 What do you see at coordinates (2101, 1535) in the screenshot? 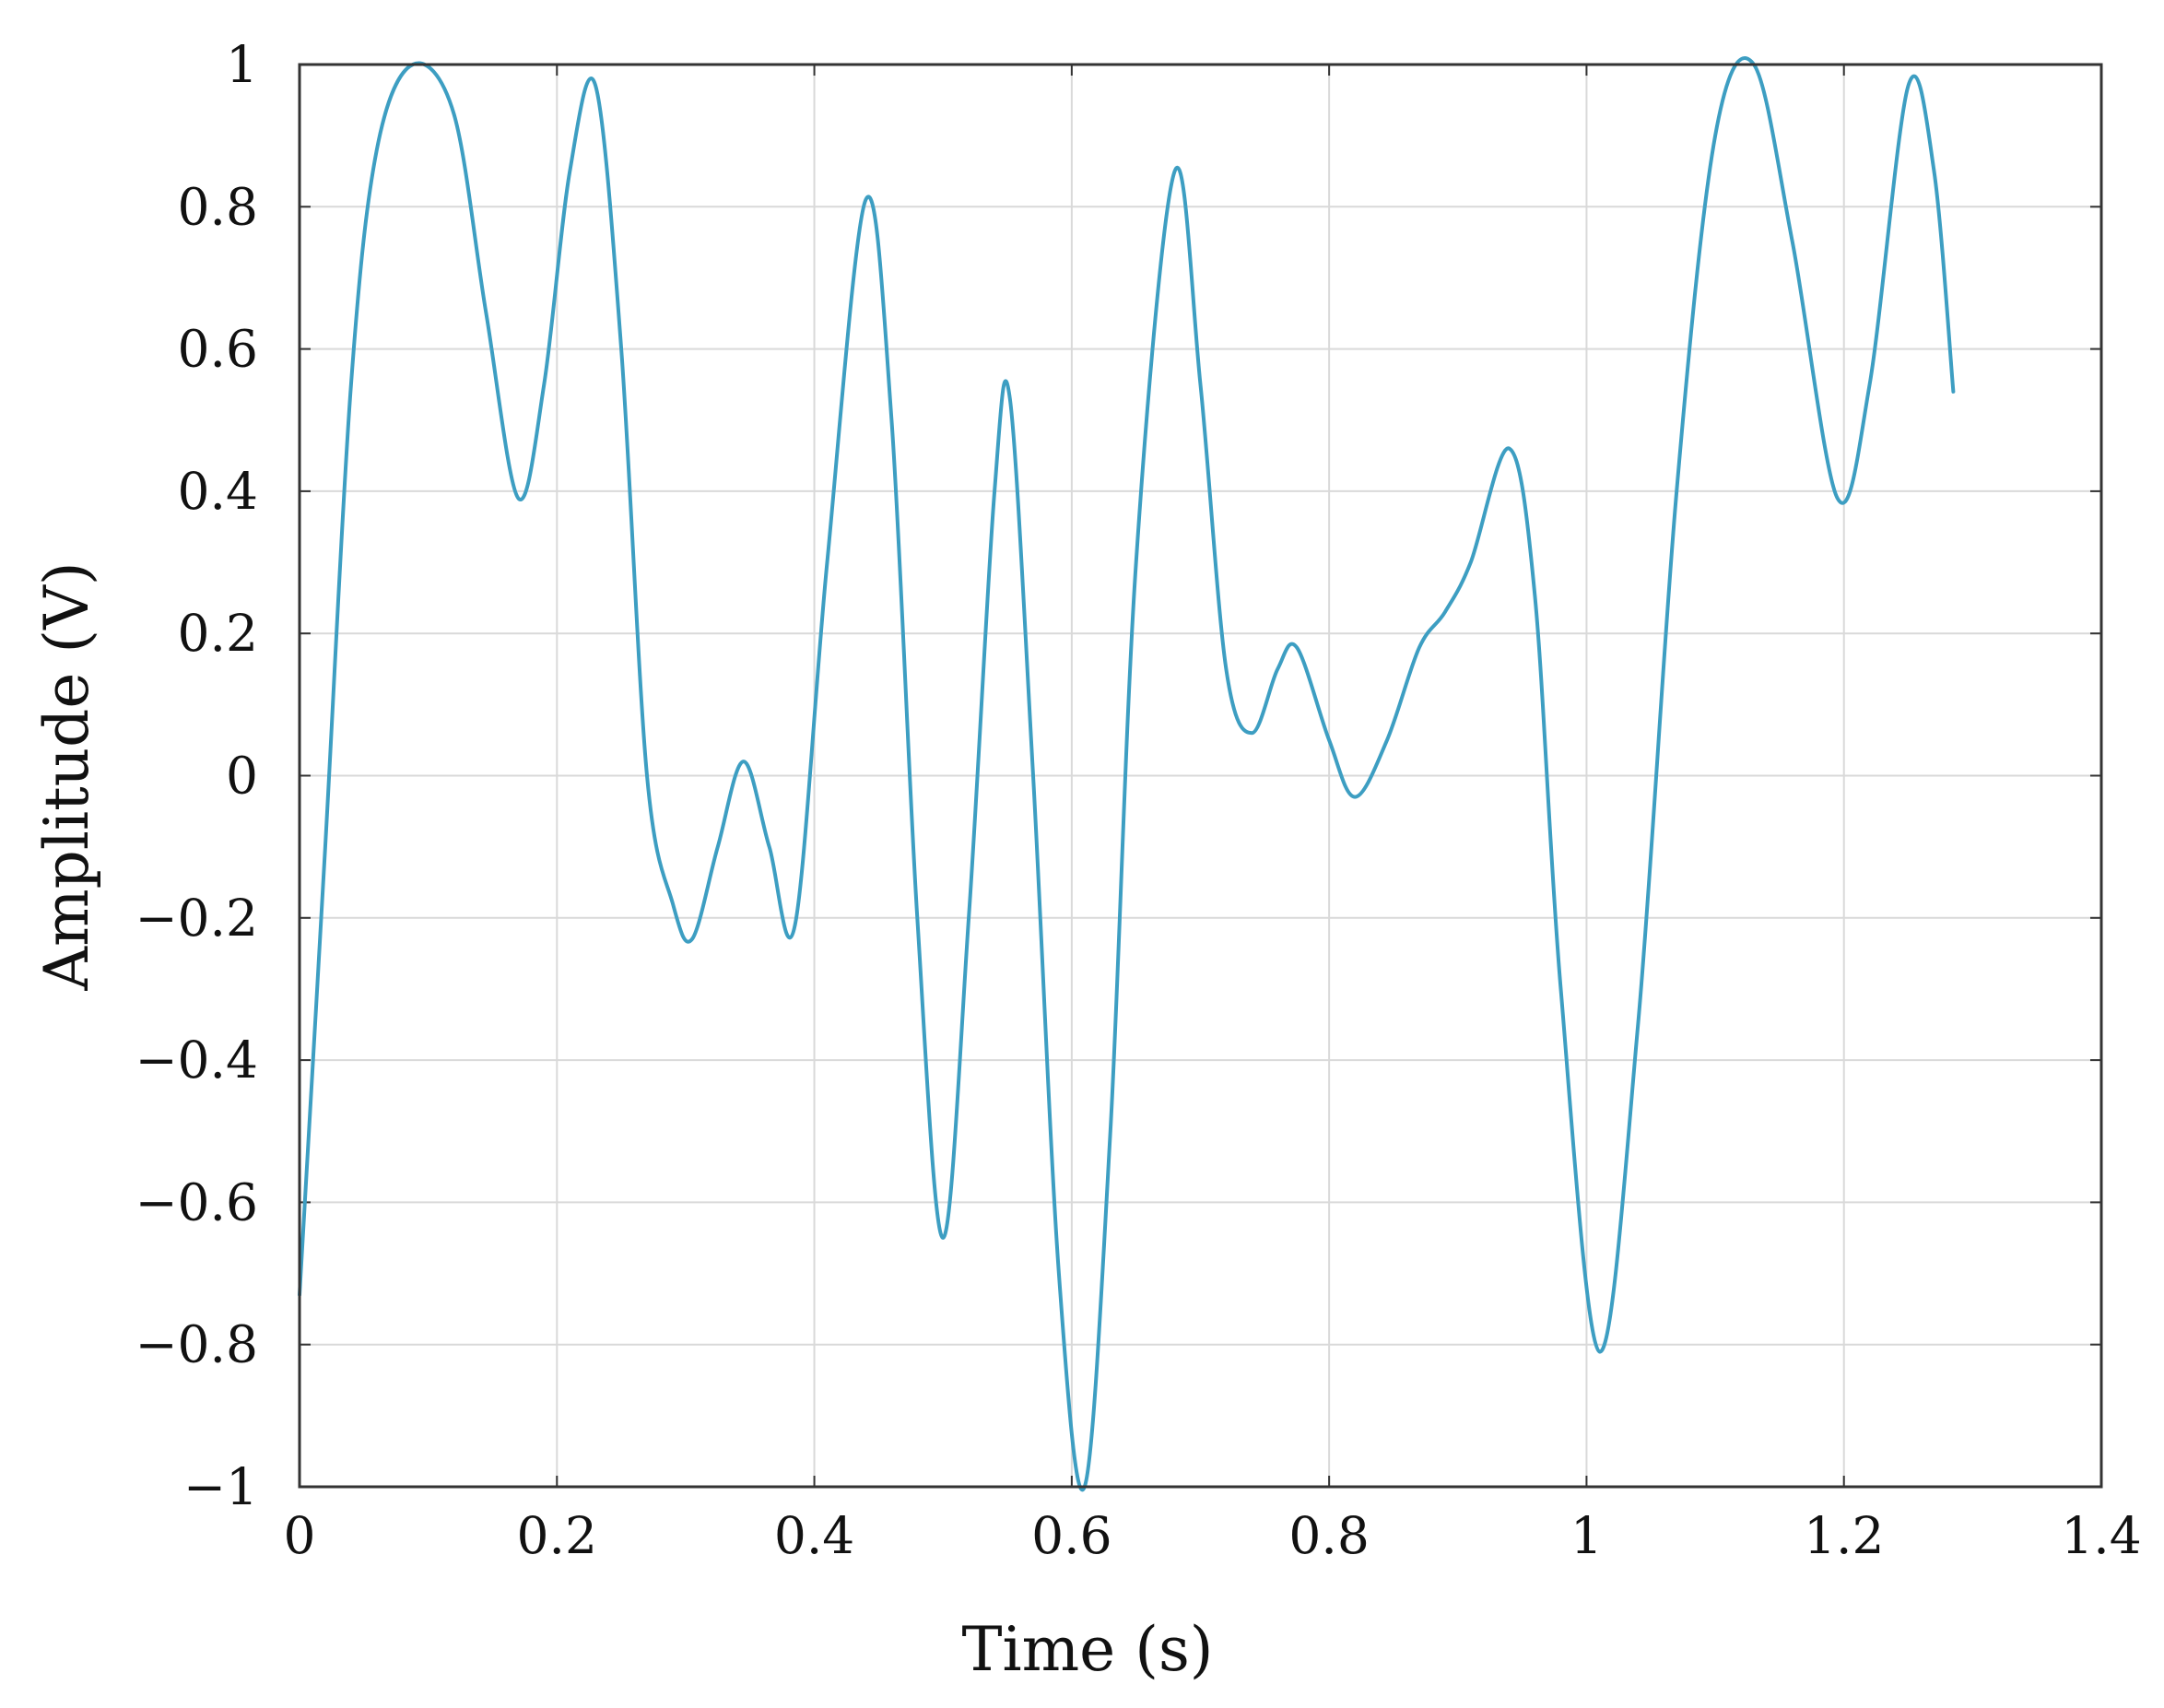
I see `x-tick-label: 1.4` at bounding box center [2101, 1535].